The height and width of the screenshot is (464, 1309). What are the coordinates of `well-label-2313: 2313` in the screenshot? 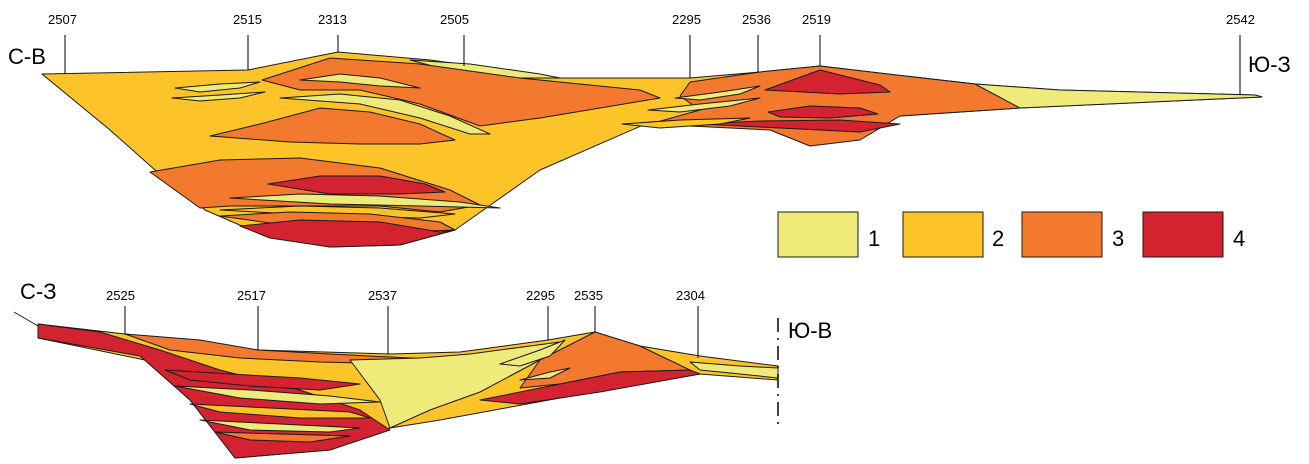 It's located at (332, 19).